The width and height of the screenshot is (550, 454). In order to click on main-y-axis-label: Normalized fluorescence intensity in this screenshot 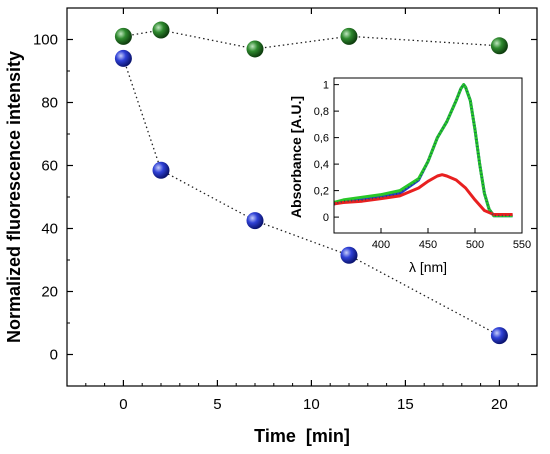, I will do `click(14, 197)`.